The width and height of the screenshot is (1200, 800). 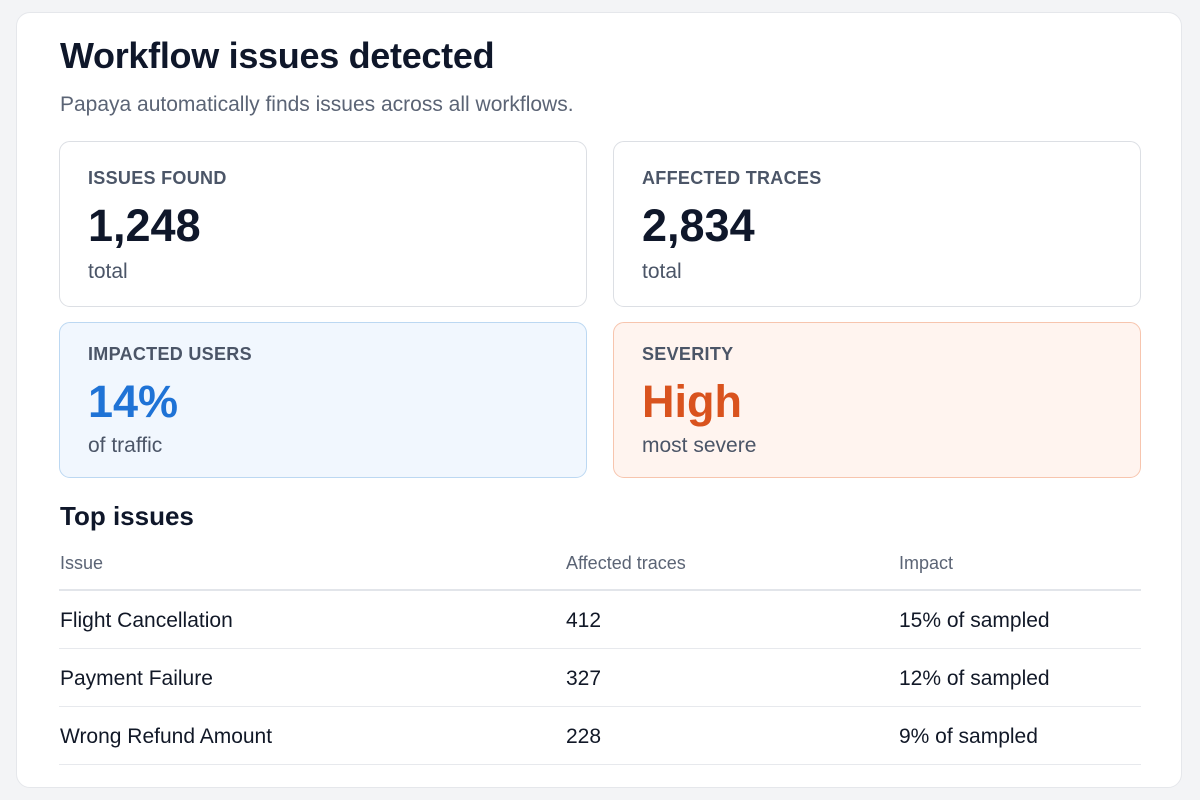 I want to click on affected-traces-count: 228, so click(x=584, y=736).